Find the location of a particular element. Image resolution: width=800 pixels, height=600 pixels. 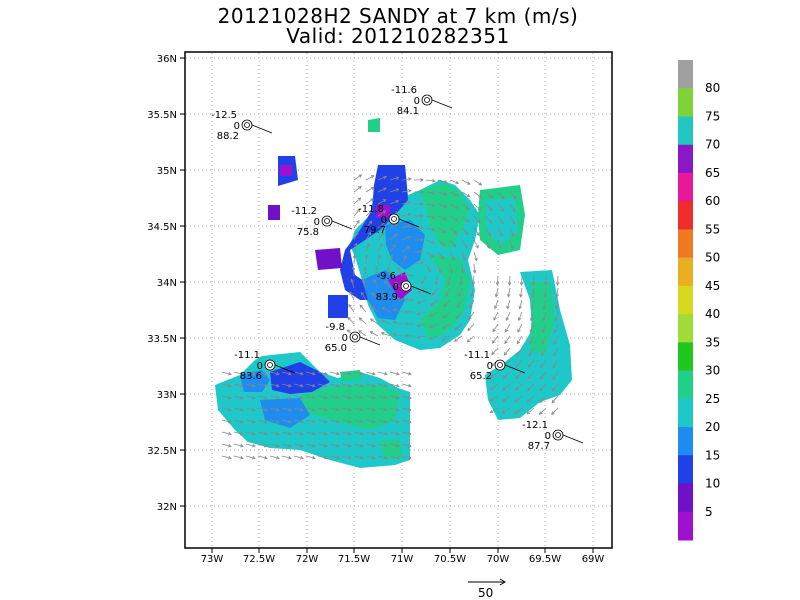

station-height: 75.8 is located at coordinates (308, 232).